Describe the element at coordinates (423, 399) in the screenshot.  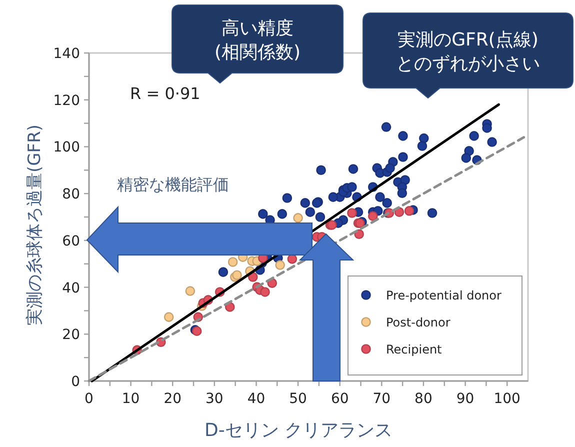
I see `x-tick-label: 80` at that location.